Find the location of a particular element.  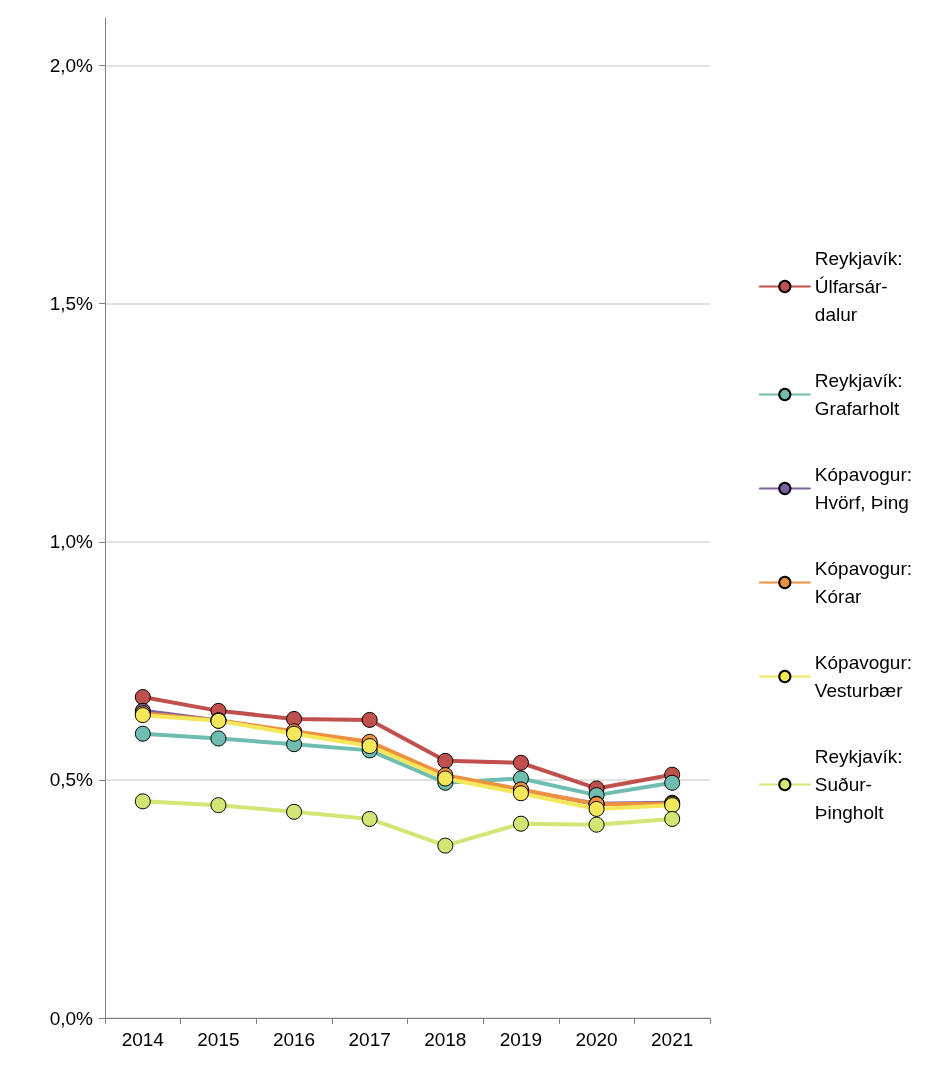

legend-label: Reykjavík: Úlfarsár- dalur is located at coordinates (858, 286).